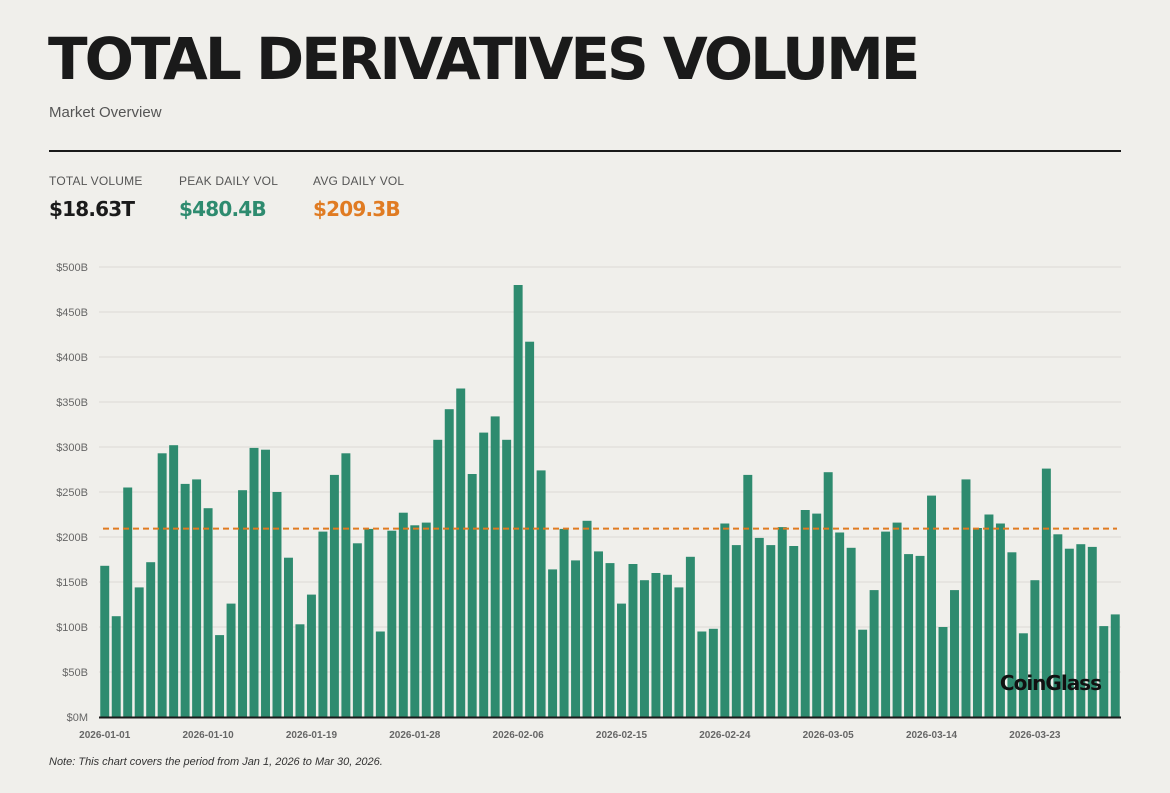 Image resolution: width=1170 pixels, height=793 pixels. What do you see at coordinates (75, 673) in the screenshot?
I see `y-tick-label: $50B` at bounding box center [75, 673].